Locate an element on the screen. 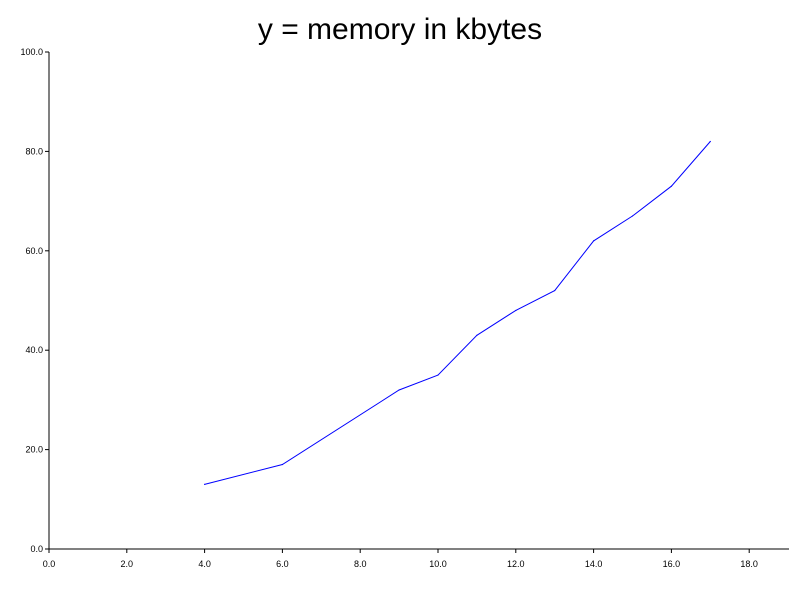 The width and height of the screenshot is (800, 600). x-tick-label: 6.0 is located at coordinates (282, 564).